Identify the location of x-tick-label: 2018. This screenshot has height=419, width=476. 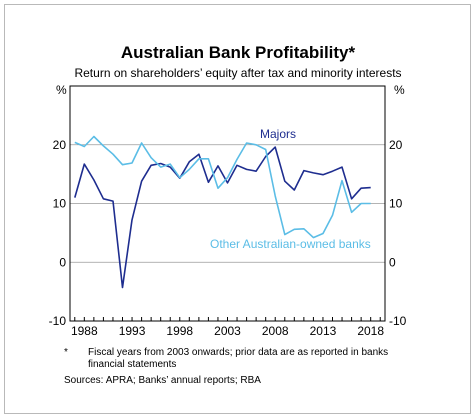
(370, 331).